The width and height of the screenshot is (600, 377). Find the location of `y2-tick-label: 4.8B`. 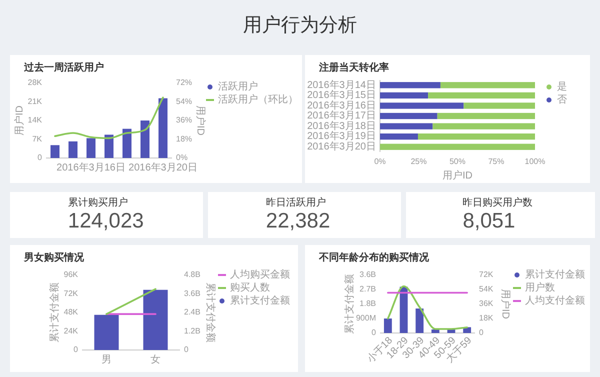

y2-tick-label: 4.8B is located at coordinates (192, 275).